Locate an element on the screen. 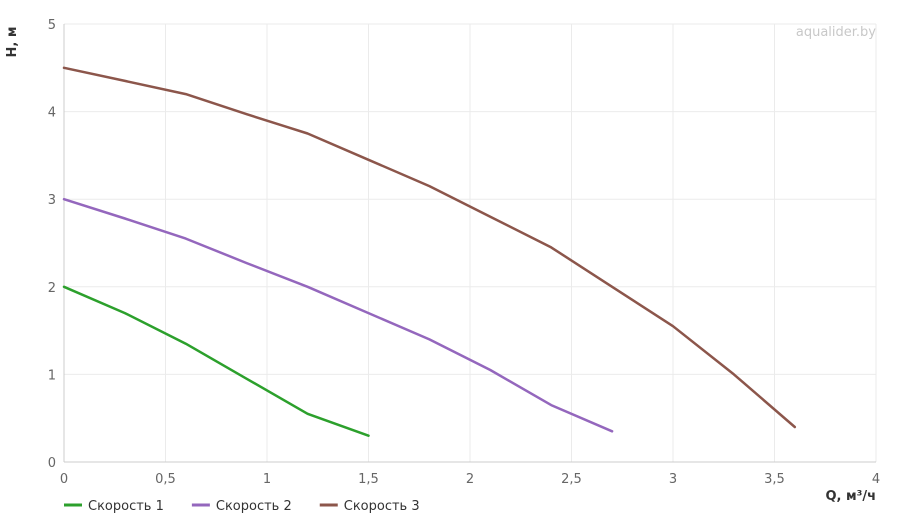  y-tick-label: 1 is located at coordinates (52, 375).